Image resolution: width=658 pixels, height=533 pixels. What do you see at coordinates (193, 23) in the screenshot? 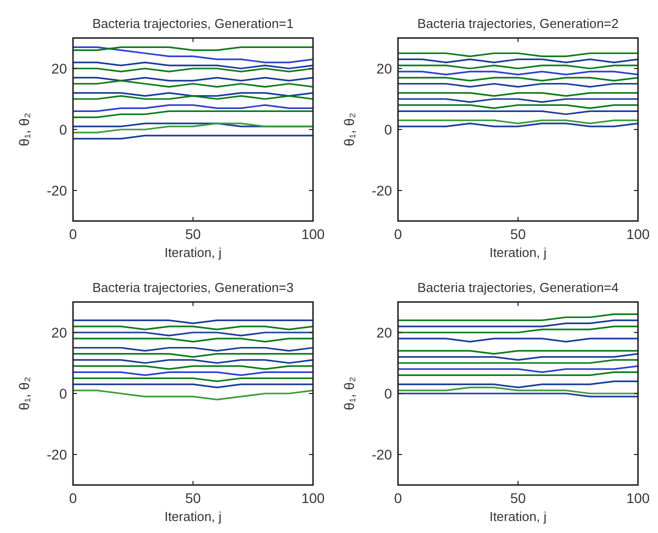
I see `chart-title: Bacteria trajectories, Generation=1` at bounding box center [193, 23].